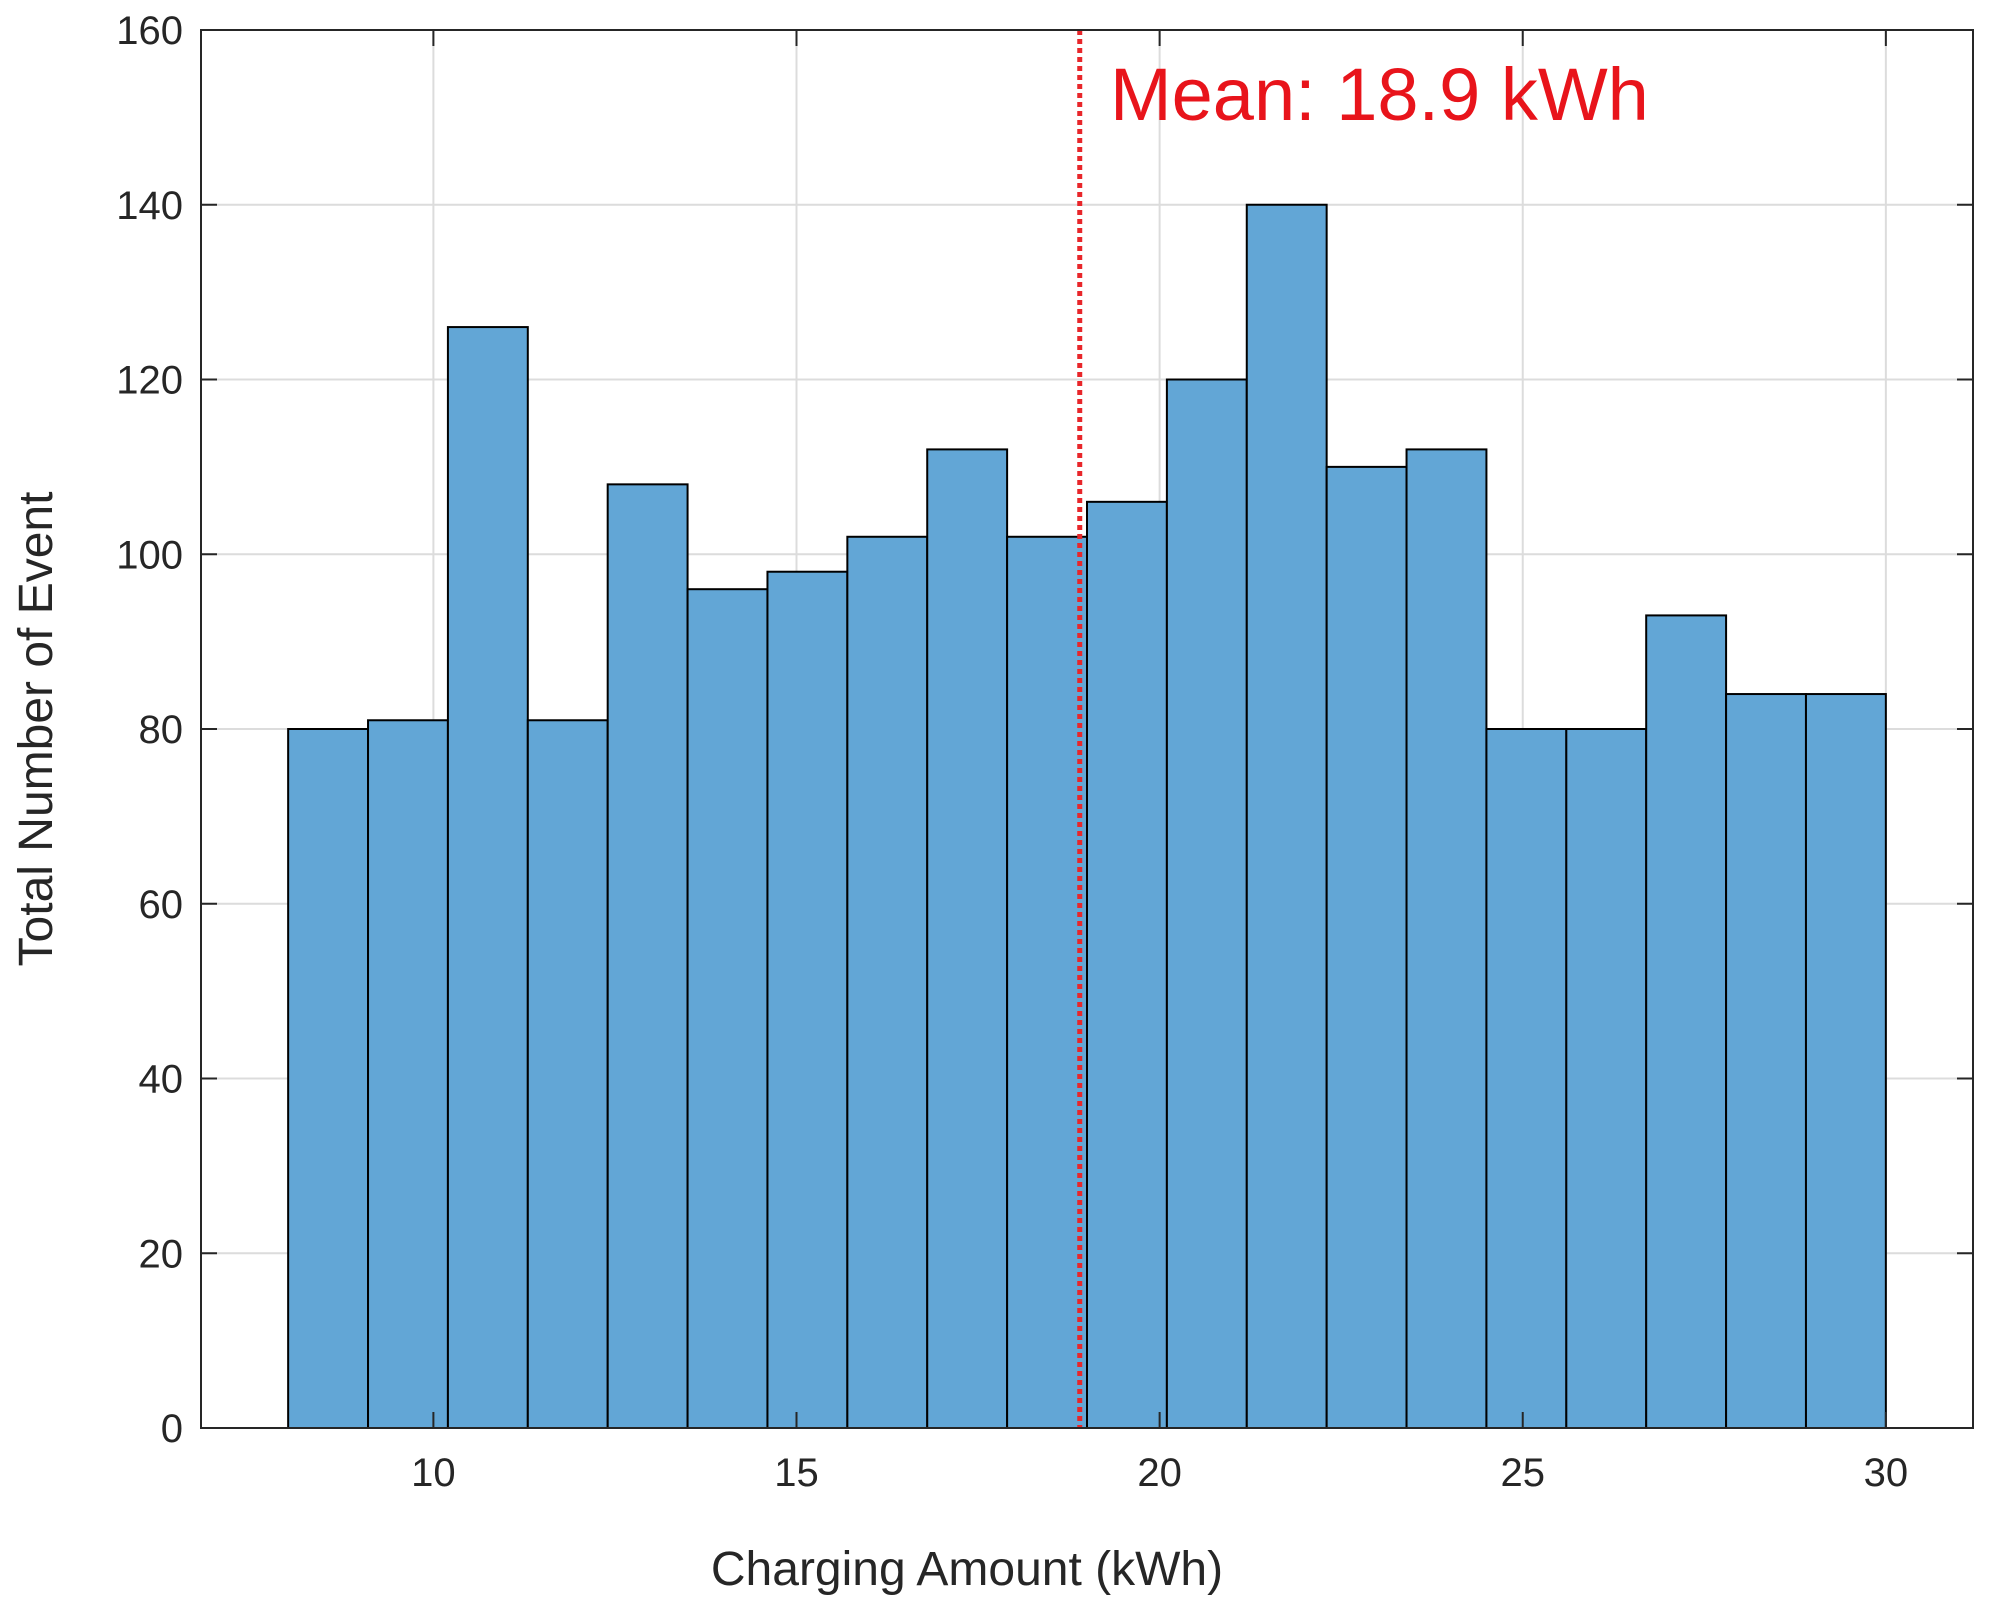  What do you see at coordinates (1886, 1473) in the screenshot?
I see `x-tick-label: 30` at bounding box center [1886, 1473].